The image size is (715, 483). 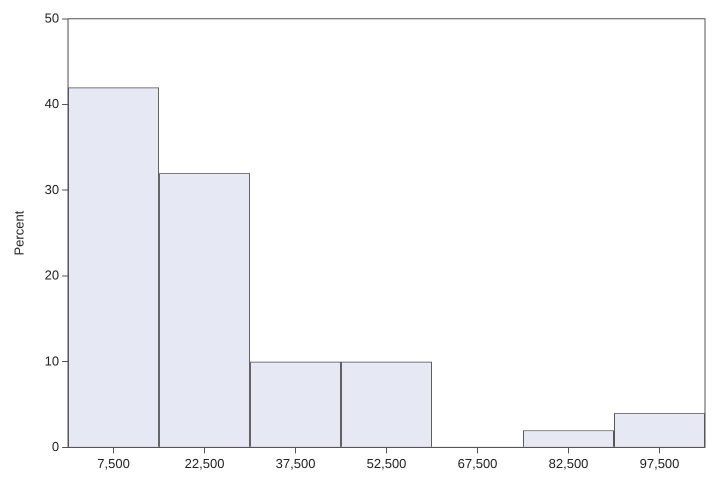 What do you see at coordinates (113, 463) in the screenshot?
I see `x-tick-label: 7,500` at bounding box center [113, 463].